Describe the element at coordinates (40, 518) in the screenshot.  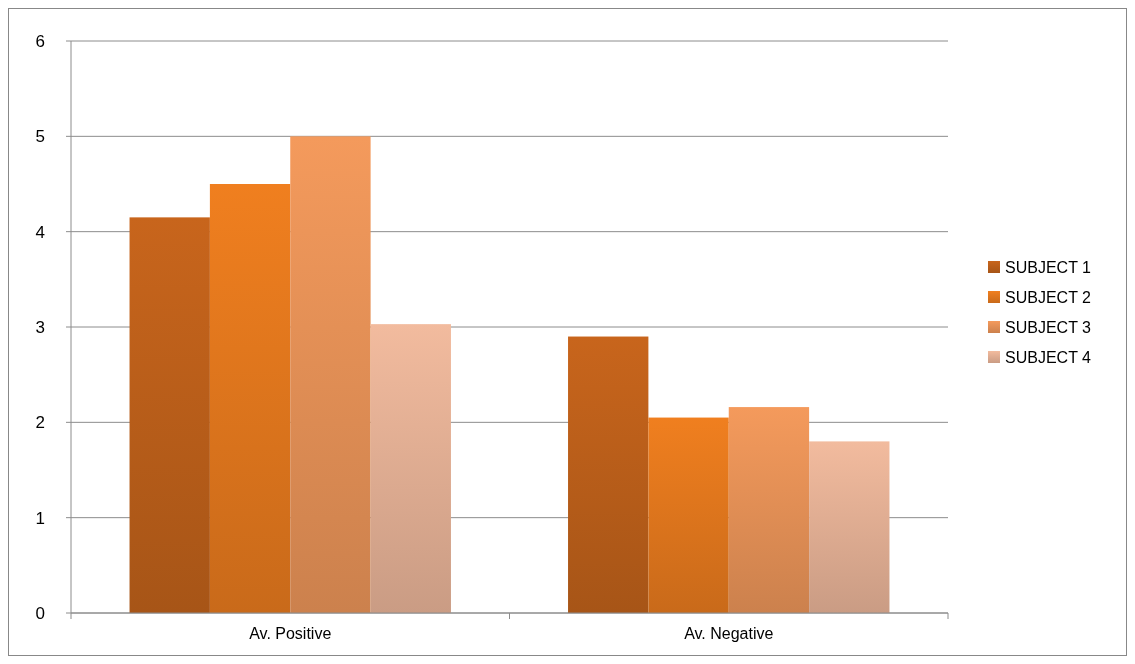
I see `y-tick-label: 1` at that location.